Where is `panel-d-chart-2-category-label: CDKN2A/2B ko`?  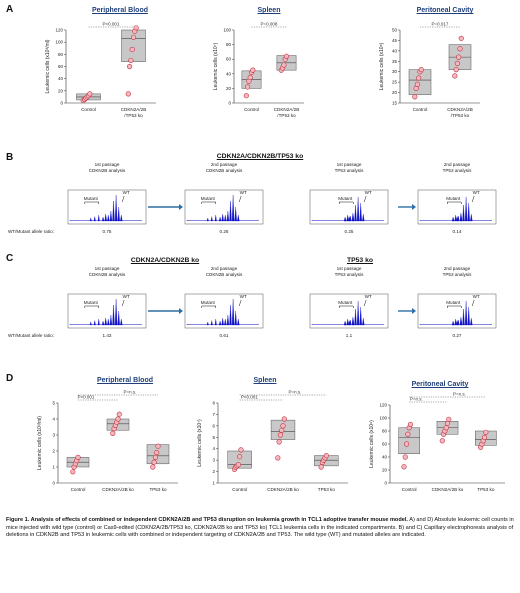
panel-d-chart-2-category-label: CDKN2A/2B ko is located at coordinates (448, 489).